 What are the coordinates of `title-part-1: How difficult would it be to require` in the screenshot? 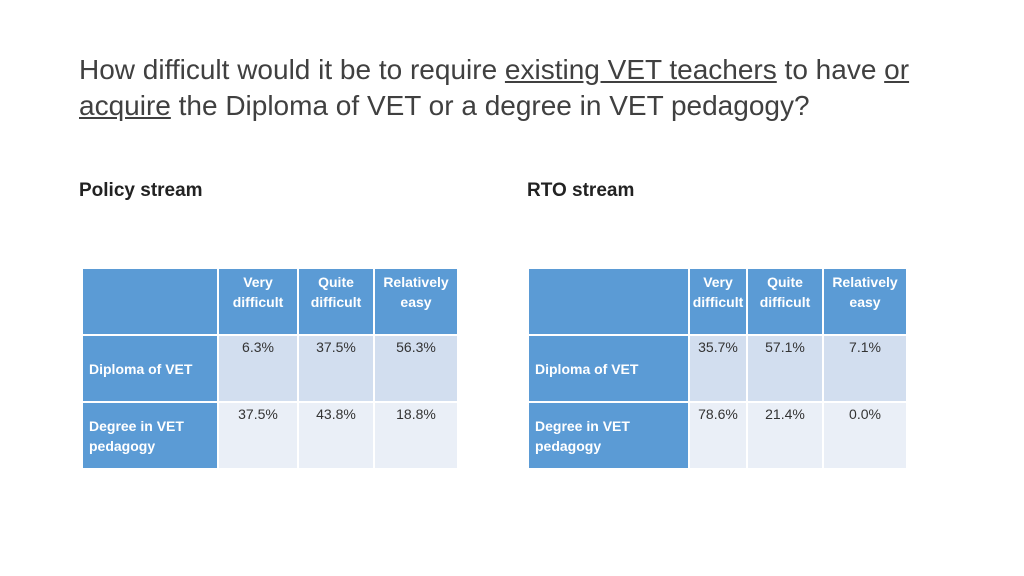 It's located at (292, 69).